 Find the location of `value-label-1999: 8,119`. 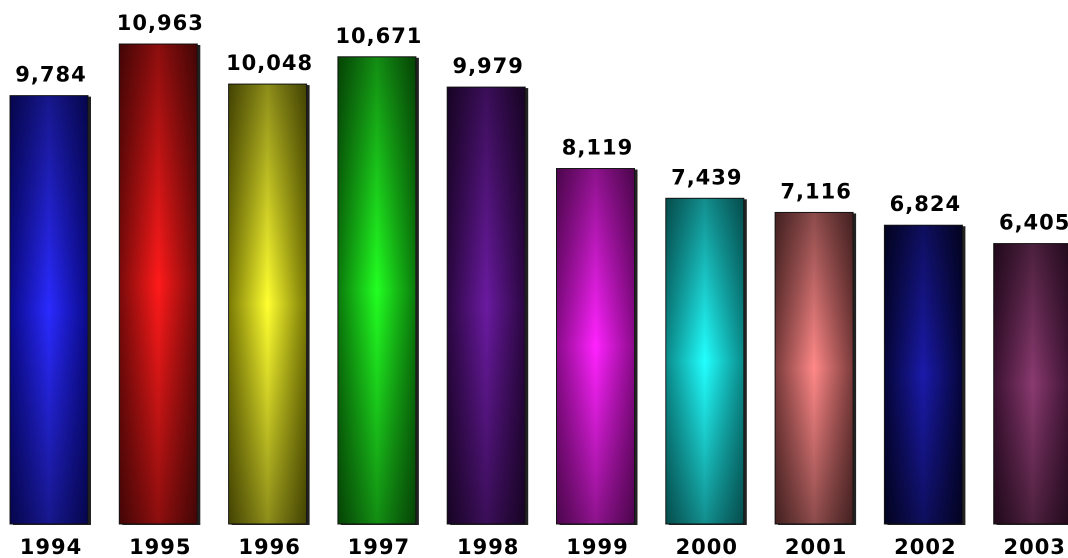

value-label-1999: 8,119 is located at coordinates (597, 148).